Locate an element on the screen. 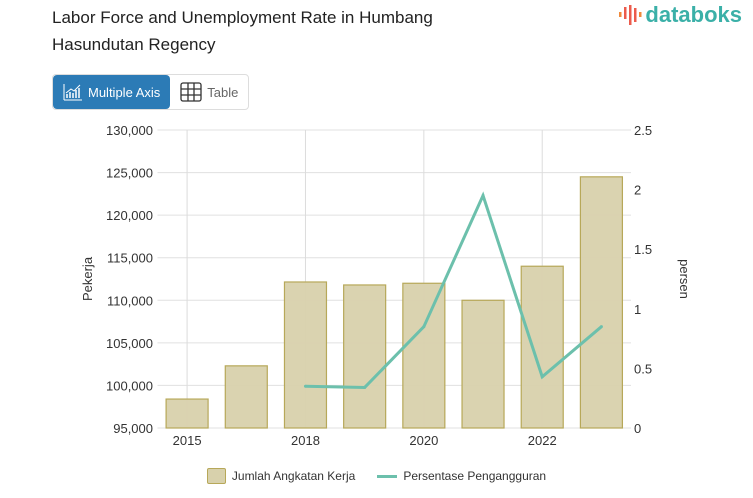  y-left-tick-label: 120,000 is located at coordinates (129, 215).